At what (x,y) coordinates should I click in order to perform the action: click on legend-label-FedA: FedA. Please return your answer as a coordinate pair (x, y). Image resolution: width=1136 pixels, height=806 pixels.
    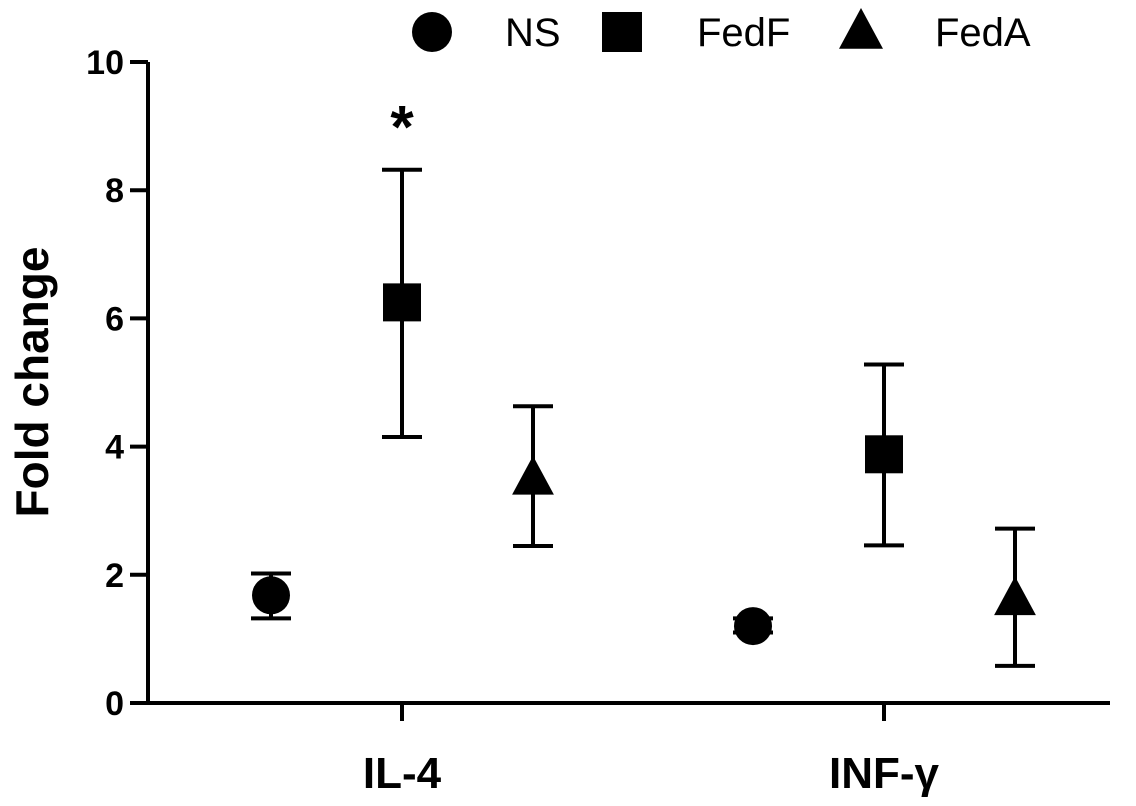
    Looking at the image, I should click on (983, 33).